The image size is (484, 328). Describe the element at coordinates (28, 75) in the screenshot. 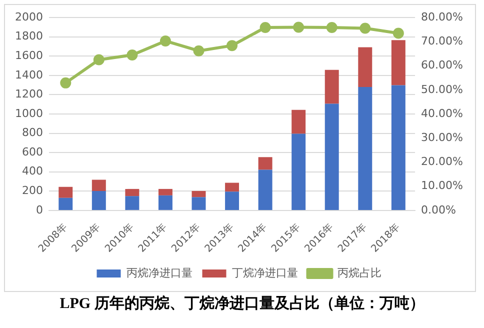

I see `y-tick-label: 1400` at that location.